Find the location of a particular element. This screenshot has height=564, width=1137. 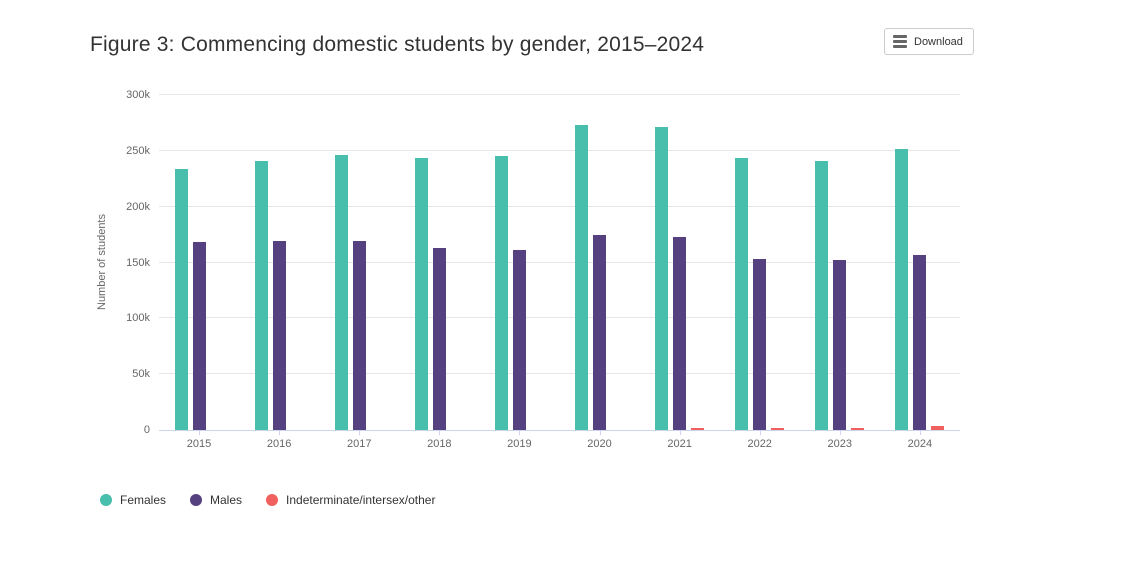

legend-label: Females is located at coordinates (143, 500).